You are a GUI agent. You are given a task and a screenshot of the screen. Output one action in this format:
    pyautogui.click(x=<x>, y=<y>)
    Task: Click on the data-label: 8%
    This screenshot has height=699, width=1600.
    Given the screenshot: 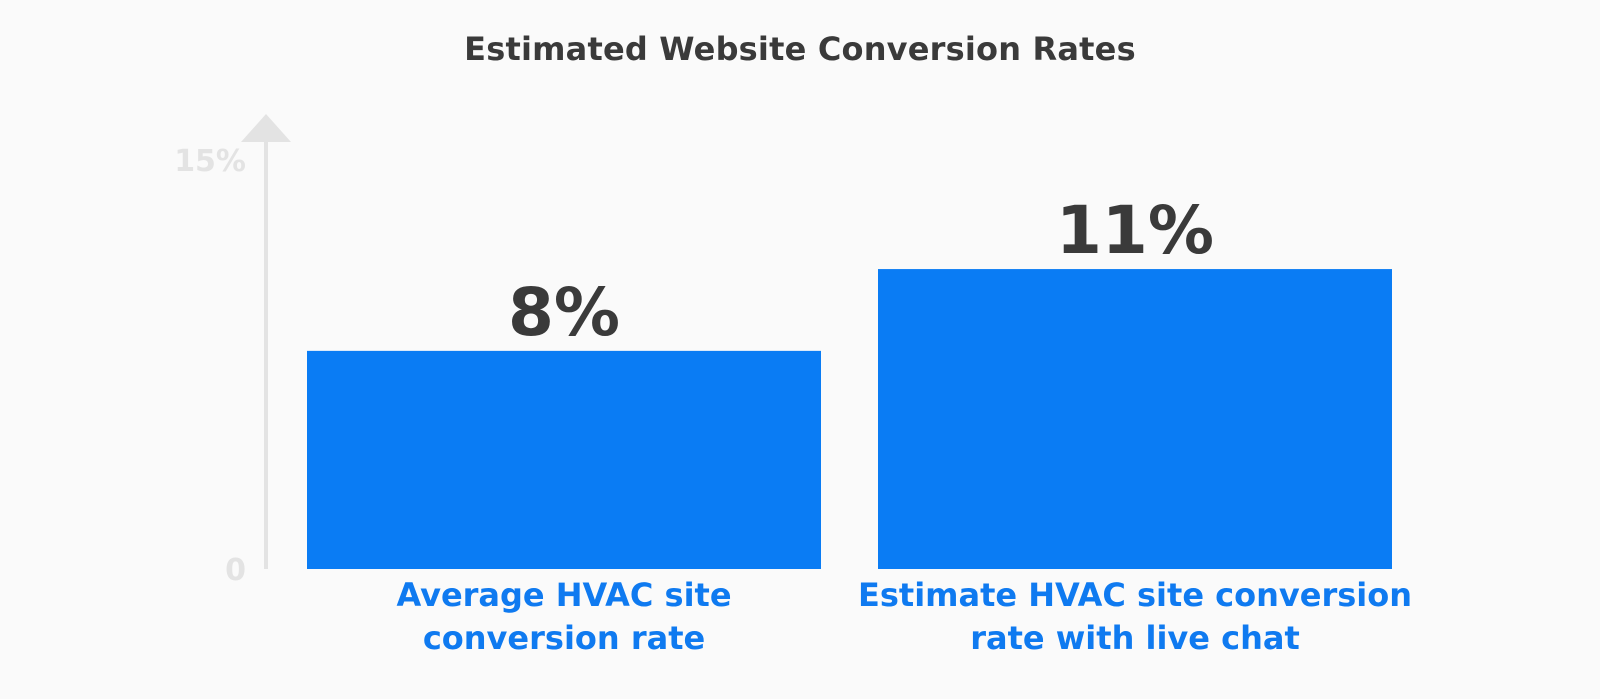 What is the action you would take?
    pyautogui.click(x=564, y=312)
    